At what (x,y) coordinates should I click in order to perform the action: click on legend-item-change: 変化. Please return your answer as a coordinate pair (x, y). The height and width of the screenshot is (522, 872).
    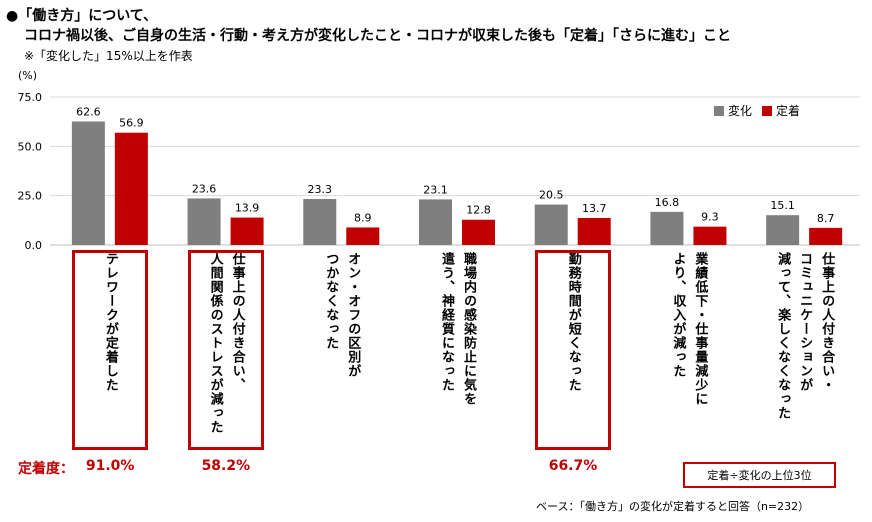
    Looking at the image, I should click on (733, 110).